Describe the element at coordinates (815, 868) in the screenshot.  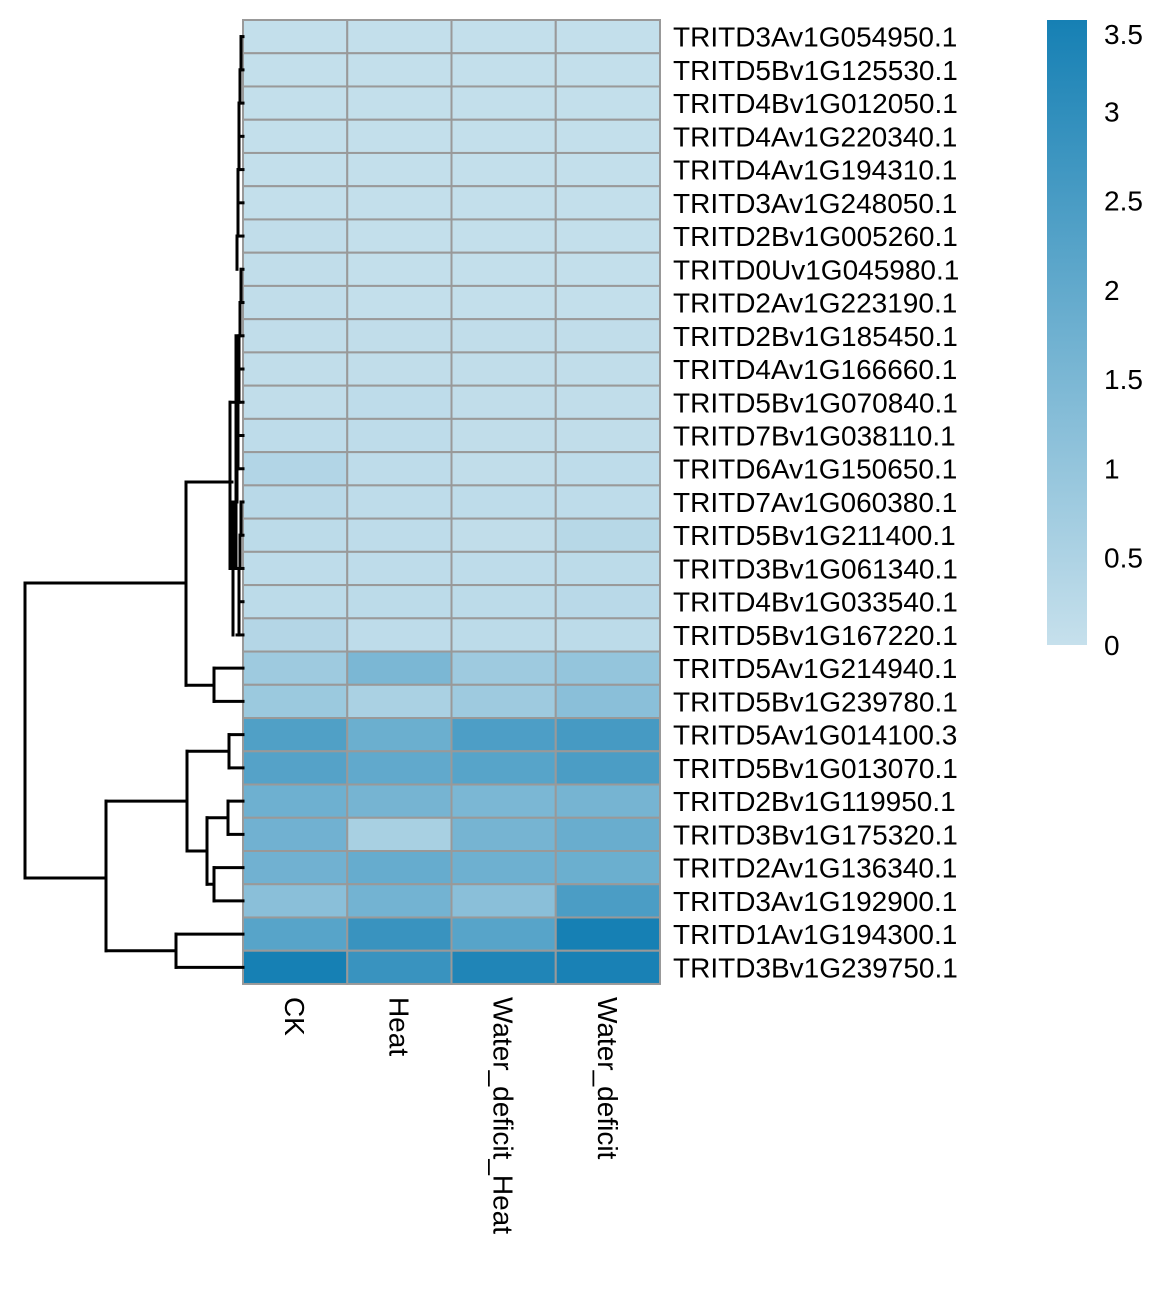
I see `row-label: TRITD2Av1G136340.1` at that location.